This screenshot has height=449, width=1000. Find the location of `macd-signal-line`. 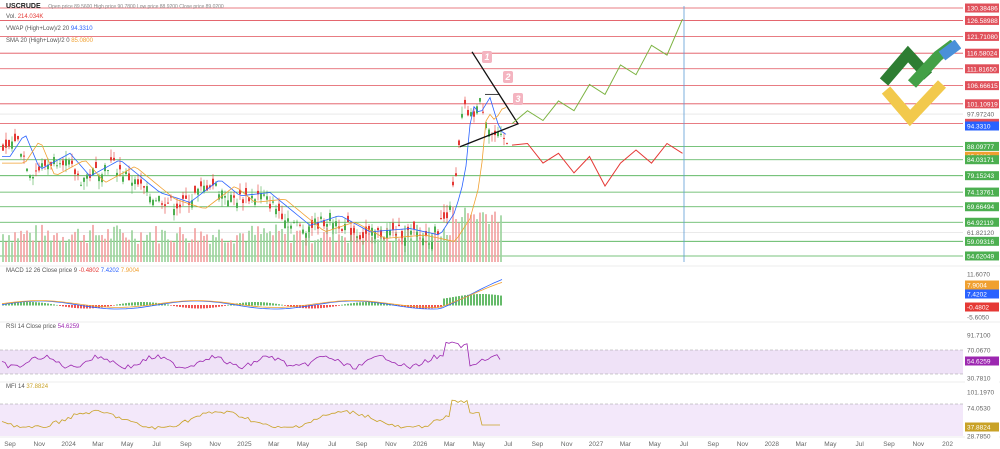

macd-signal-line is located at coordinates (252, 295).